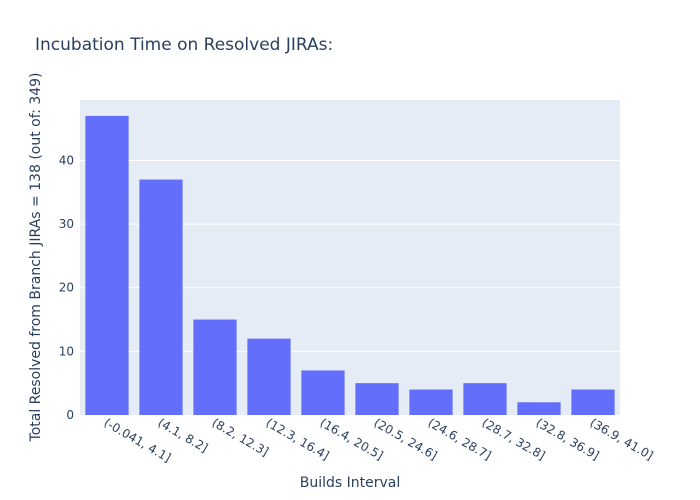  Describe the element at coordinates (350, 483) in the screenshot. I see `x-axis-title: Builds Interval` at that location.